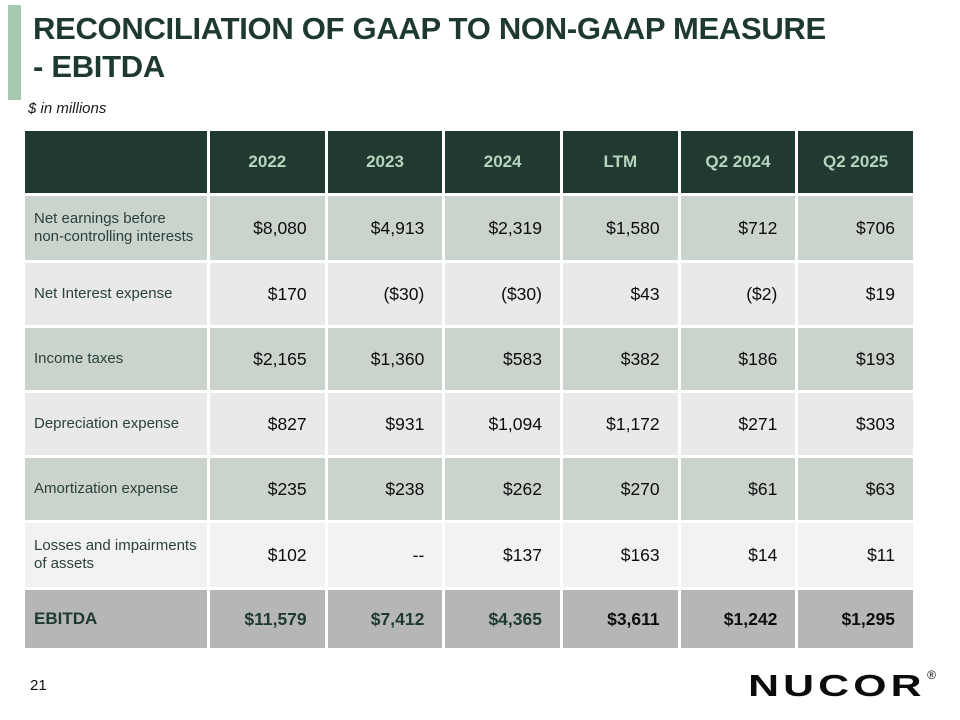 The width and height of the screenshot is (960, 720). Describe the element at coordinates (502, 359) in the screenshot. I see `value-cell: $583` at that location.